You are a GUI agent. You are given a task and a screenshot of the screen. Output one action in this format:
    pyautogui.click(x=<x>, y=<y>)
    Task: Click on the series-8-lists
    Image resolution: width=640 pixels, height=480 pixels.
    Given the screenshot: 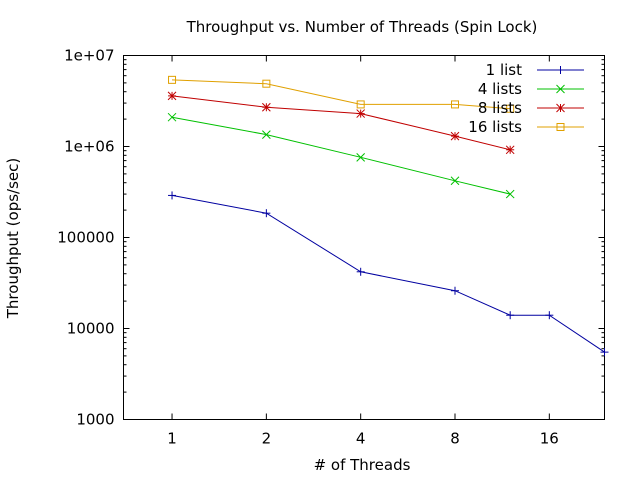 What is the action you would take?
    pyautogui.click(x=341, y=123)
    